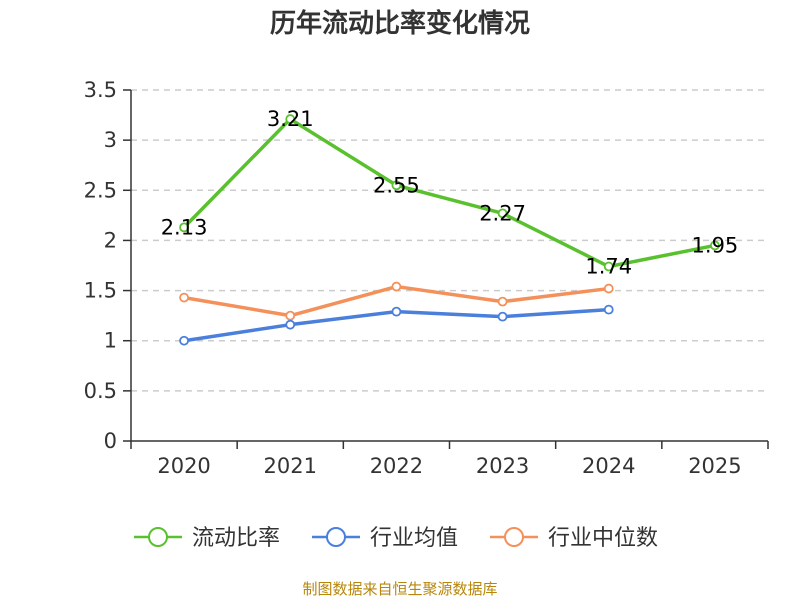 Image resolution: width=800 pixels, height=600 pixels. I want to click on legend-label: 行业均值, so click(414, 538).